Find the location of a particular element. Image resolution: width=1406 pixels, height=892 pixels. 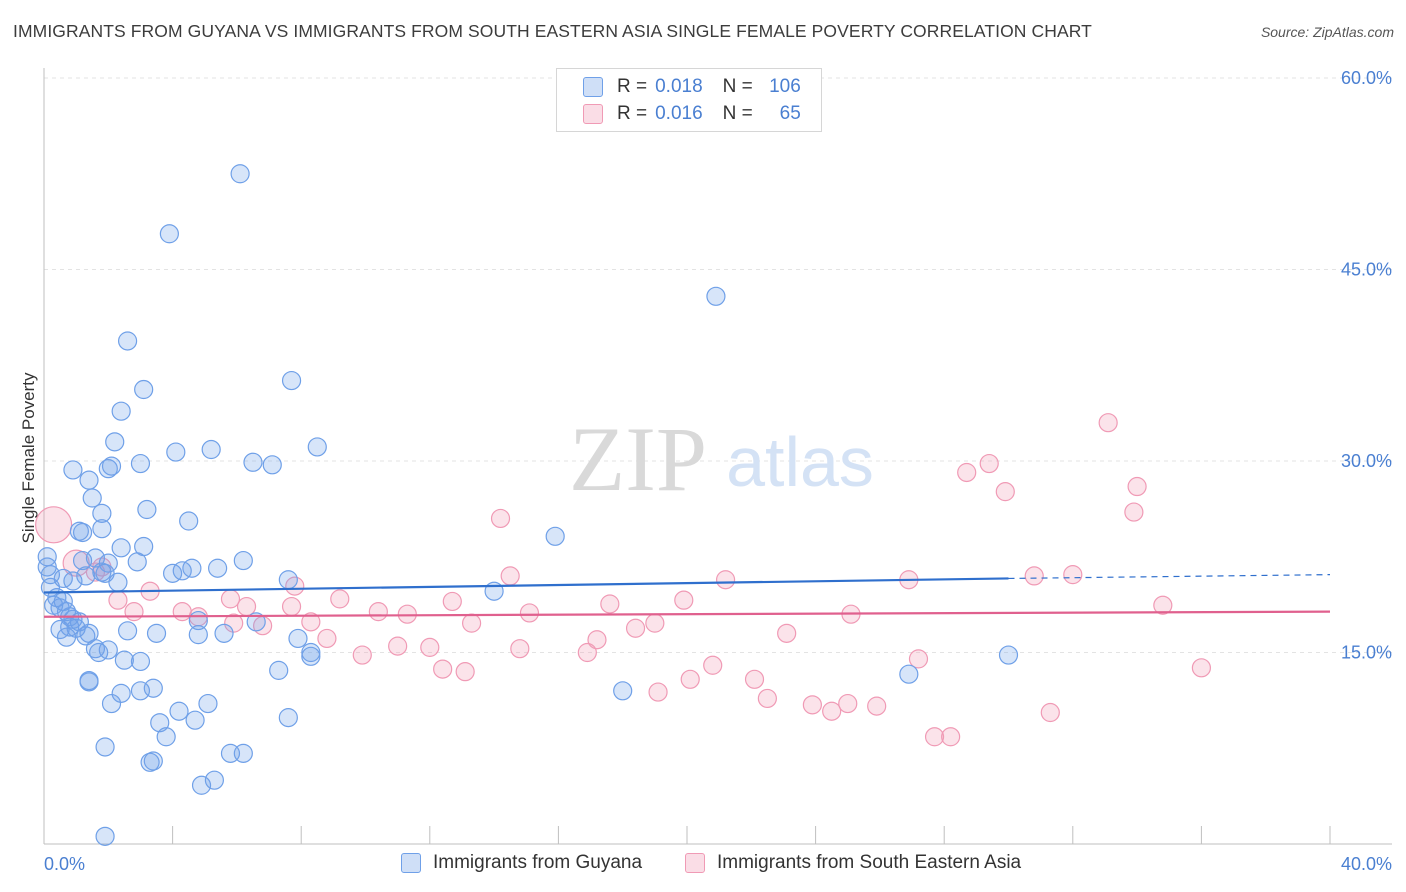

legend-item-guyana: Immigrants from Guyana is located at coordinates (521, 863).